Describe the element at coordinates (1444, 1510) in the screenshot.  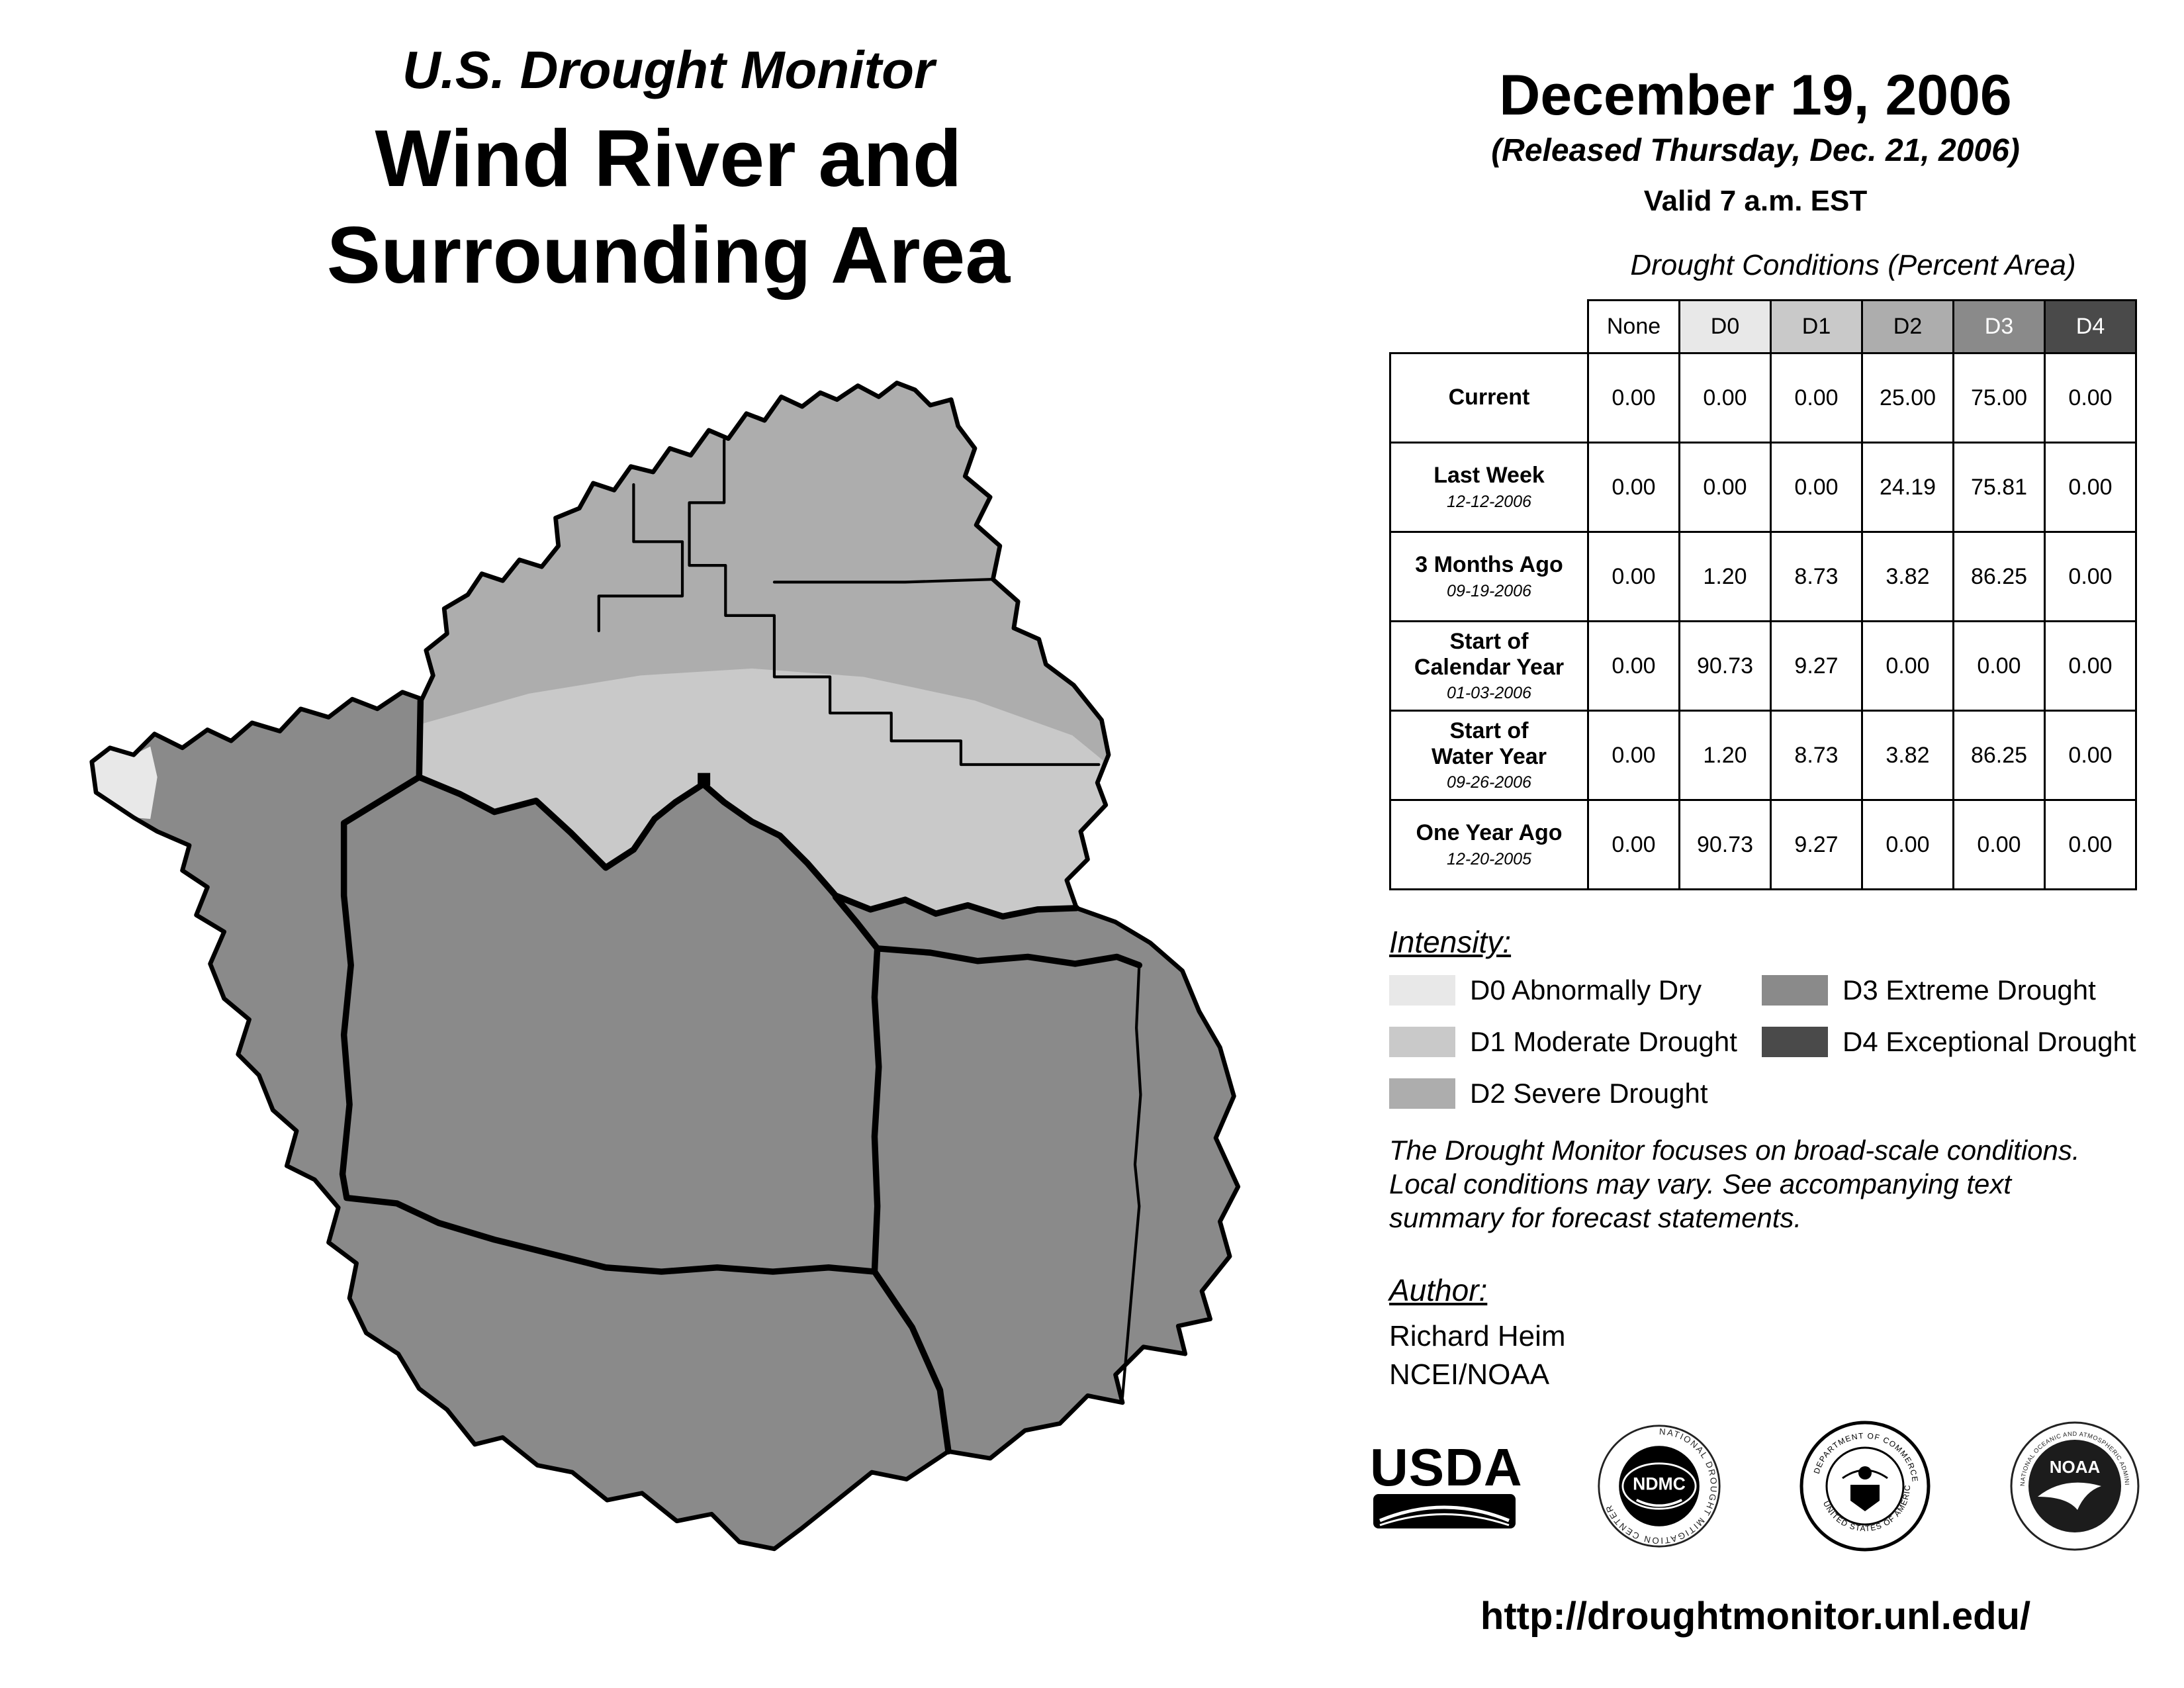
I see `usda-field-icon` at that location.